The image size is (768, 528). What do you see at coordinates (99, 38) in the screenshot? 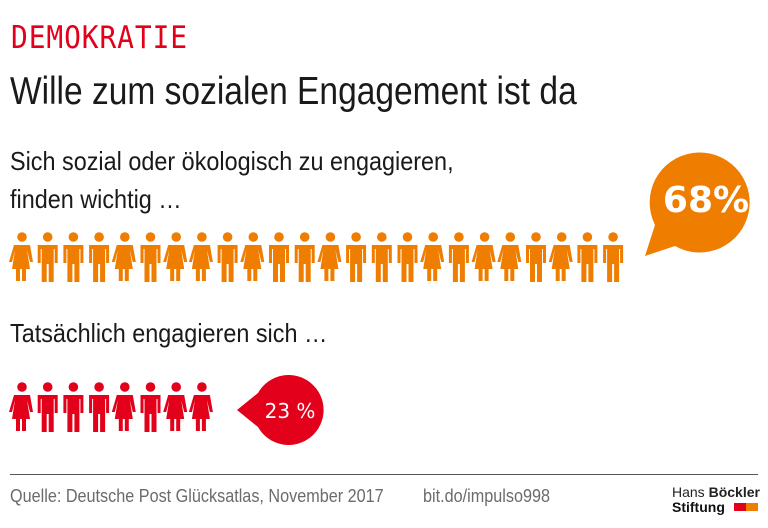
I see `kicker: DEMOKRATIE` at bounding box center [99, 38].